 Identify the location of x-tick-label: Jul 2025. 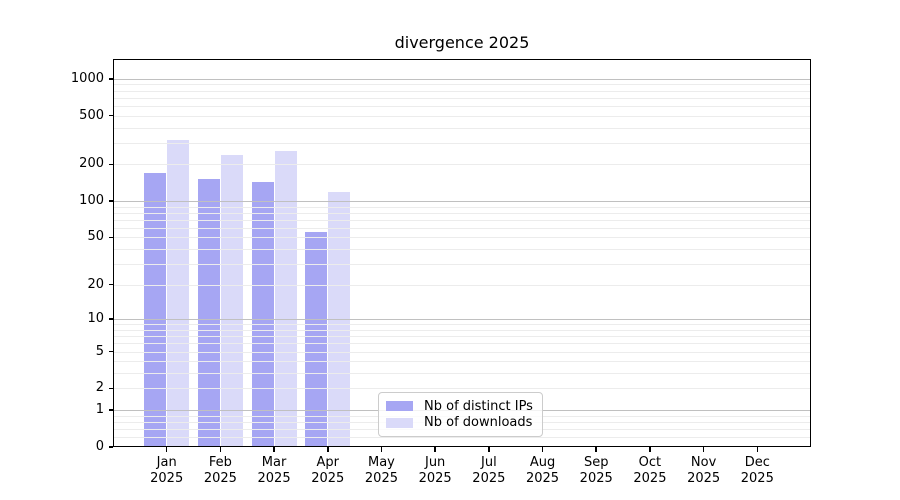
(489, 470).